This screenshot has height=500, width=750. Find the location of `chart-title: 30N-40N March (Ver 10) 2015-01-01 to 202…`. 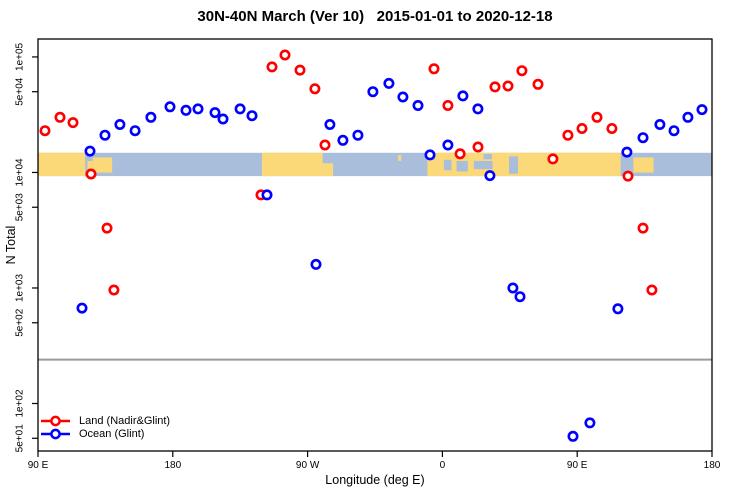

chart-title: 30N-40N March (Ver 10) 2015-01-01 to 202… is located at coordinates (375, 16).